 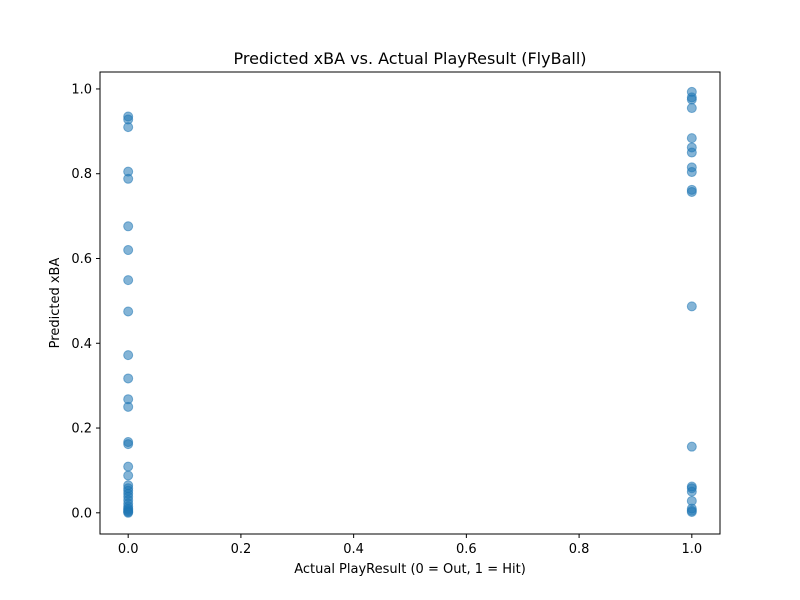 I want to click on x-tick-label: 0.2, so click(x=241, y=549).